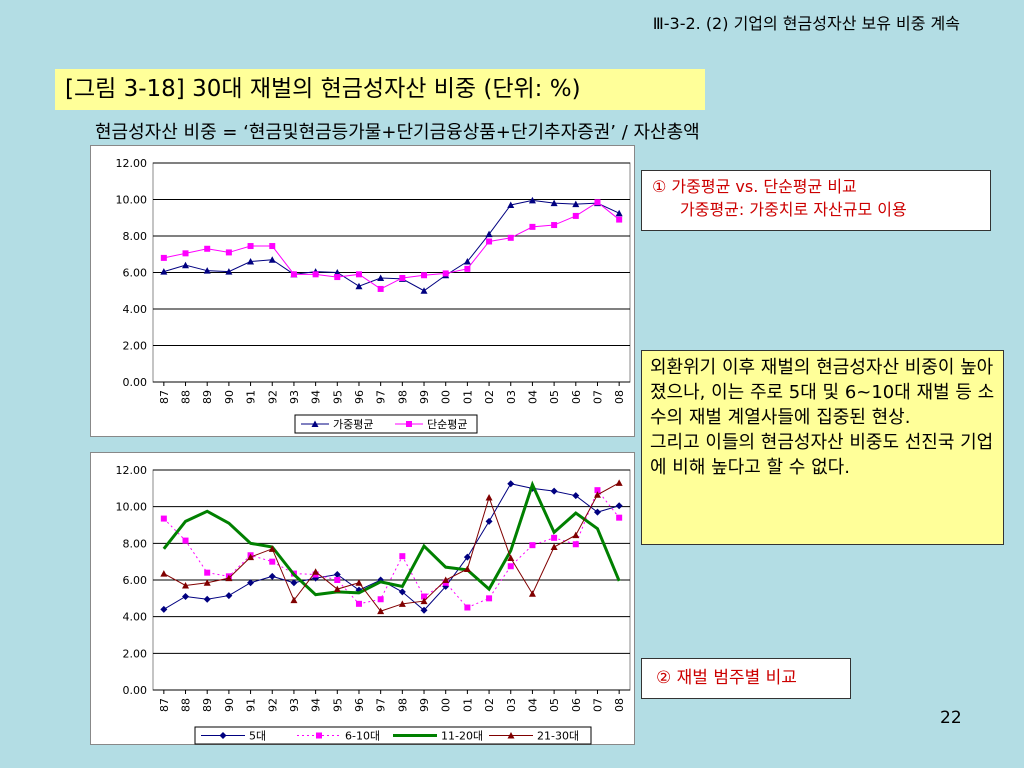 This screenshot has height=768, width=1024. Describe the element at coordinates (806, 23) in the screenshot. I see `slide-header: Ⅲ-3-2. (2) 기업의 현금성자산 보유 비중 계속` at that location.